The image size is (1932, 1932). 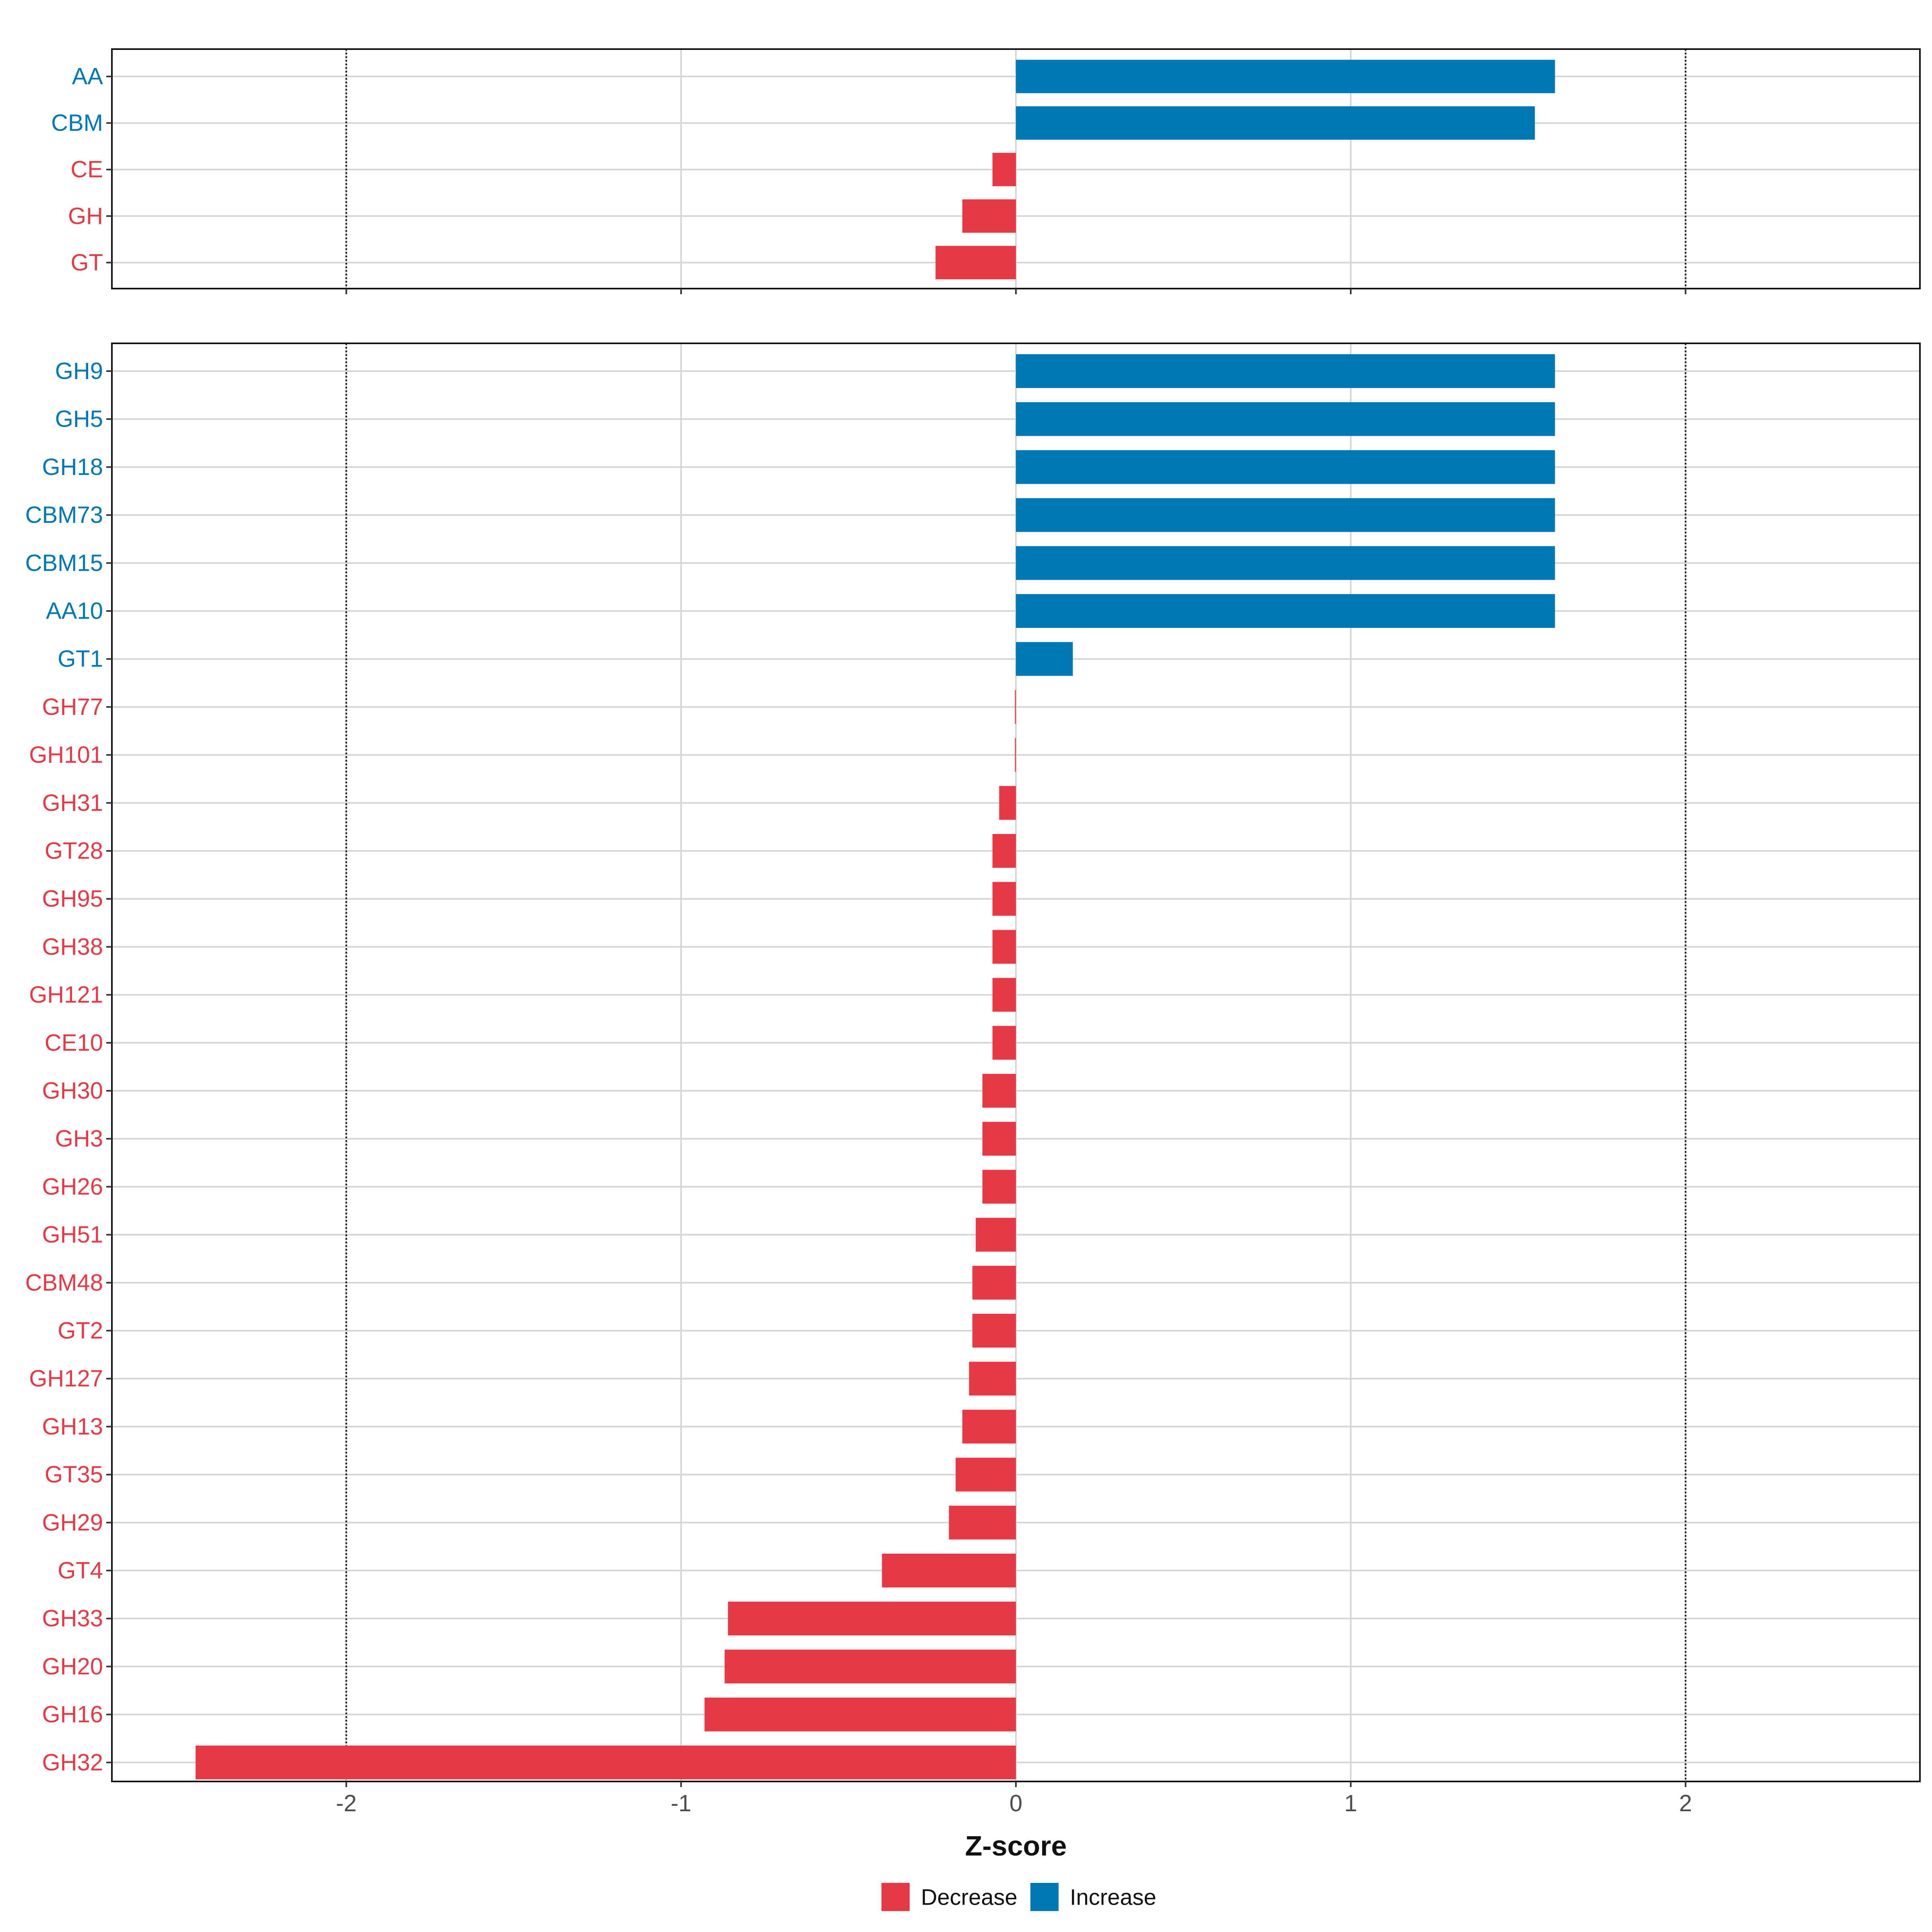 I want to click on bar-gt28, so click(x=1004, y=851).